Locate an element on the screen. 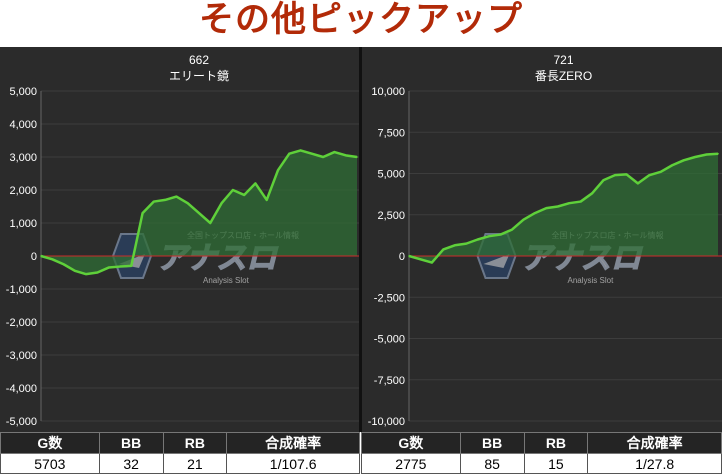 The image size is (722, 474). y-tick-label: 10,000 is located at coordinates (388, 92).